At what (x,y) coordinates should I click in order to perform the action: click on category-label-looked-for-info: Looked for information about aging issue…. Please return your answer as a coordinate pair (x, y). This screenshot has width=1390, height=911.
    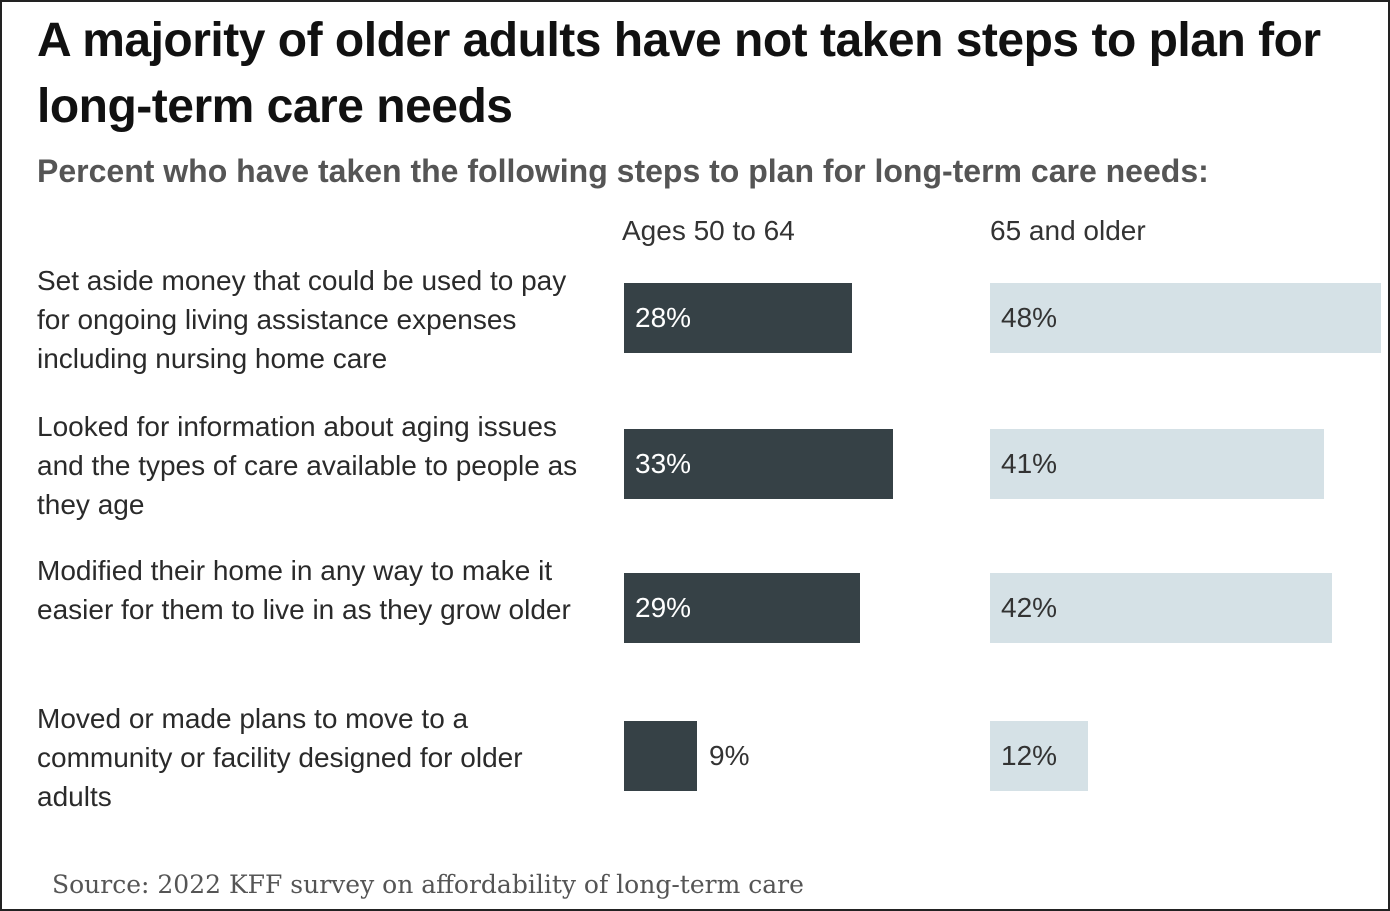
    Looking at the image, I should click on (307, 465).